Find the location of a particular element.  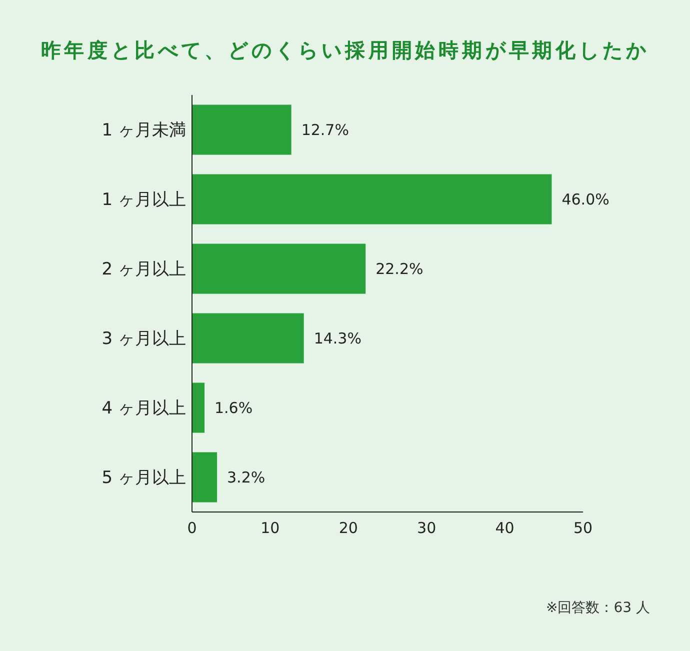

data-label: 46.0% is located at coordinates (586, 199).